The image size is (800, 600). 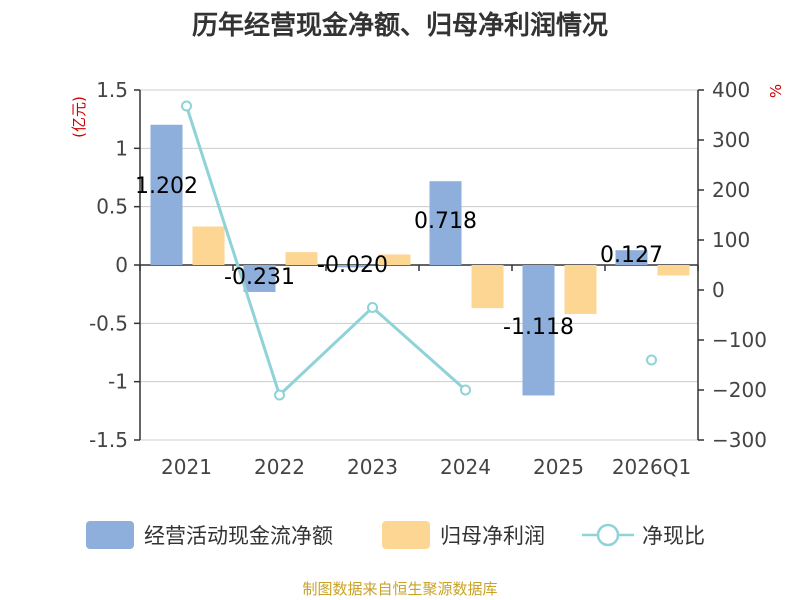 I want to click on data-label-cash-flow: 0.127, so click(x=631, y=255).